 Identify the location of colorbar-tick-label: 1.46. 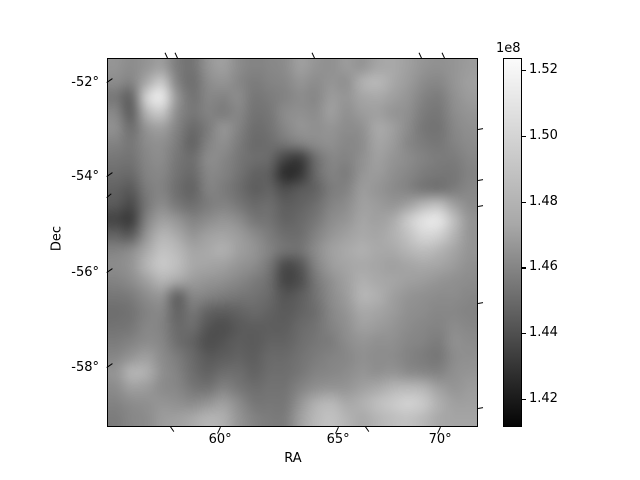
(543, 267).